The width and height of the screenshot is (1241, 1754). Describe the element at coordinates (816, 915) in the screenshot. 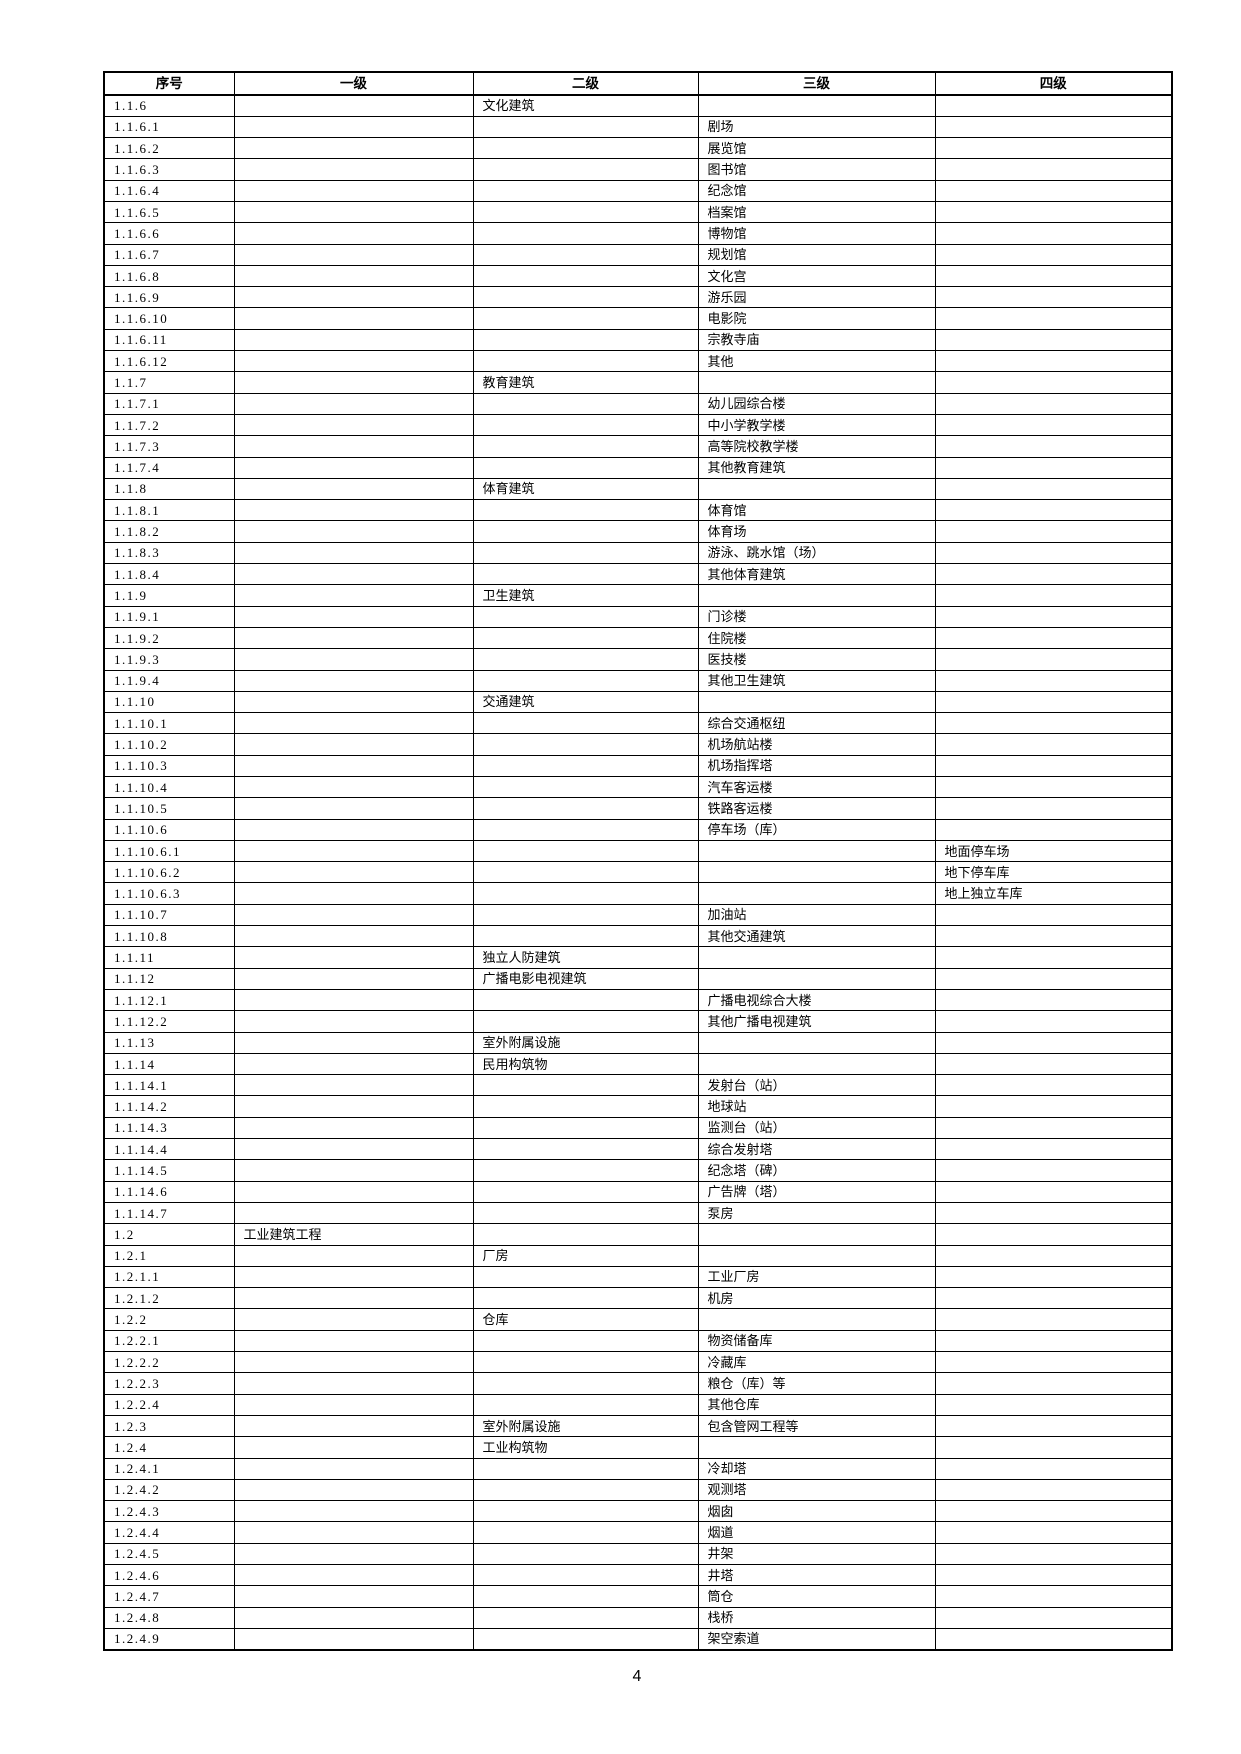

I see `cell-level-3: 加油站` at that location.